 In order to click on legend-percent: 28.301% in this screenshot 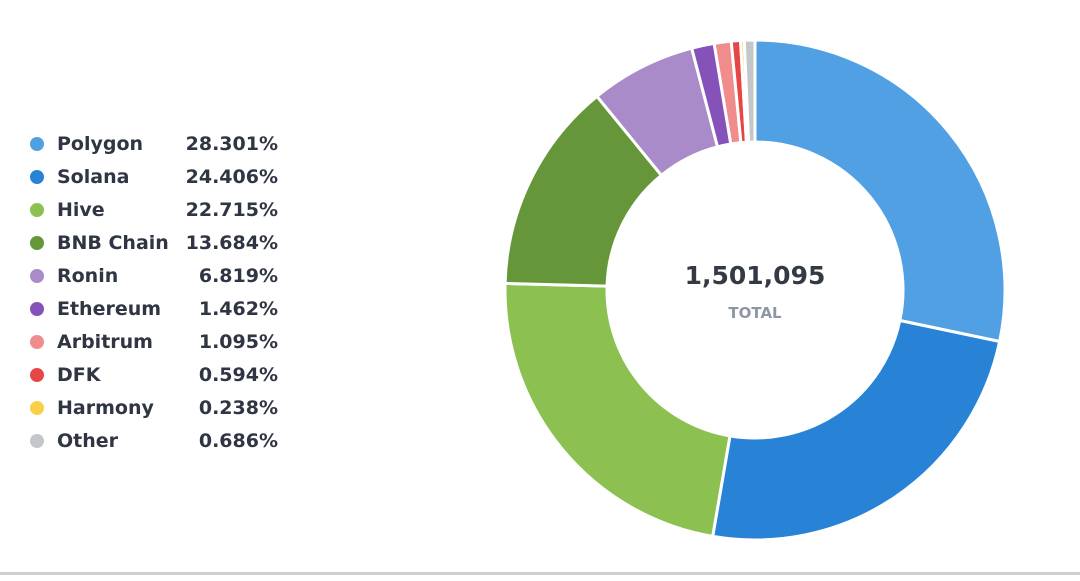, I will do `click(231, 143)`.